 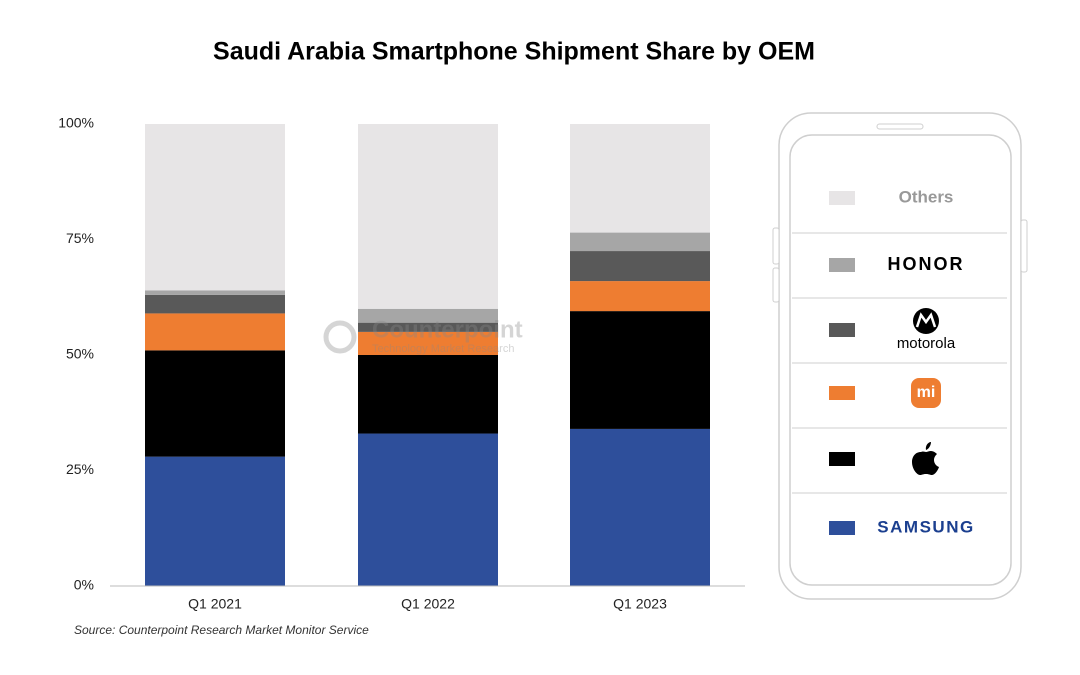 I want to click on phone-screen, so click(x=900, y=360).